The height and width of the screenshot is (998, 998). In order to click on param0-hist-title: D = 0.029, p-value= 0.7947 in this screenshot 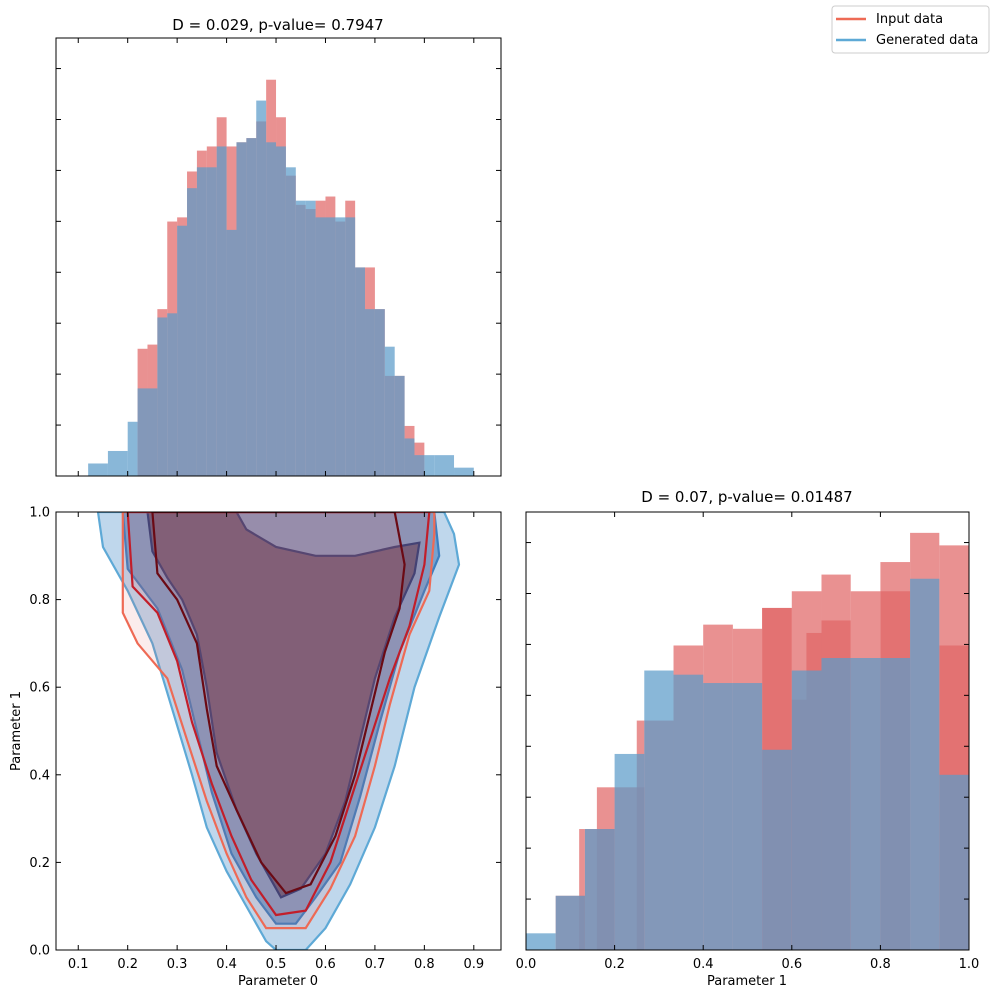, I will do `click(277, 25)`.